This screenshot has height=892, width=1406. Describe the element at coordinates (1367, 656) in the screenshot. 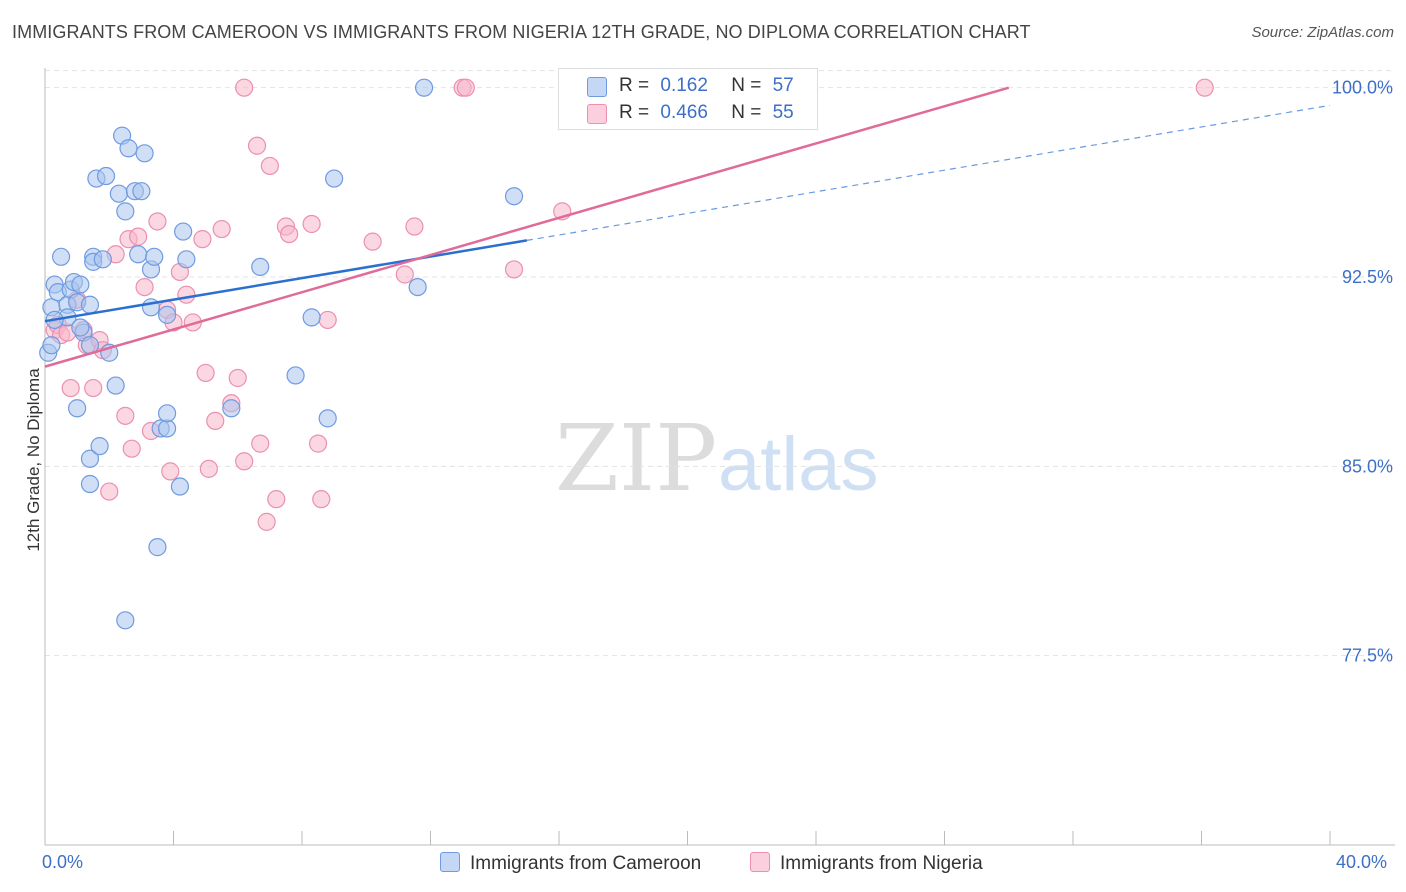

I see `y-tick-label: 77.5%` at that location.